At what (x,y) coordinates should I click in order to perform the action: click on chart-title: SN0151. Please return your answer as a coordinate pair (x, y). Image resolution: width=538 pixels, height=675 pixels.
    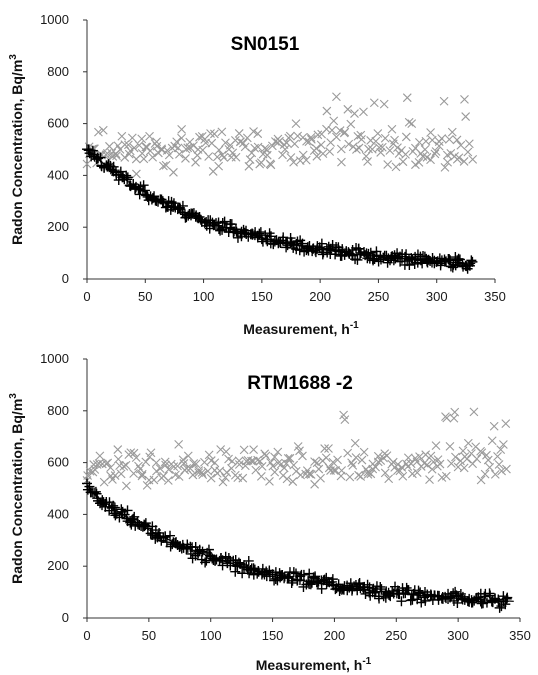
    Looking at the image, I should click on (265, 44).